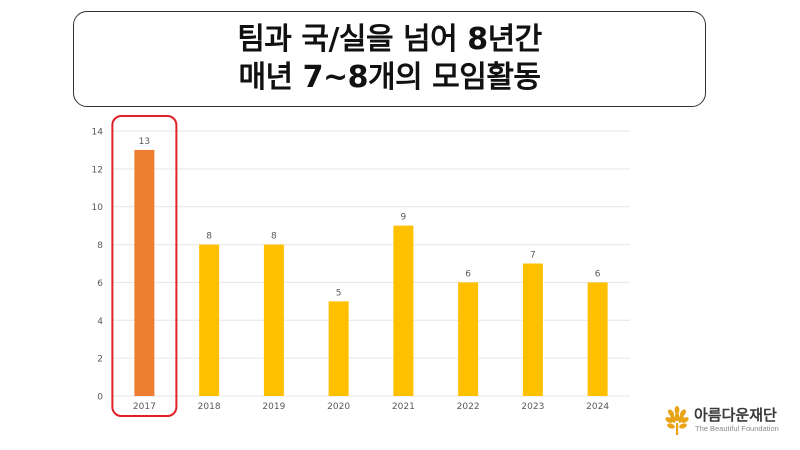 The image size is (800, 450). What do you see at coordinates (339, 293) in the screenshot?
I see `data-label: 5` at bounding box center [339, 293].